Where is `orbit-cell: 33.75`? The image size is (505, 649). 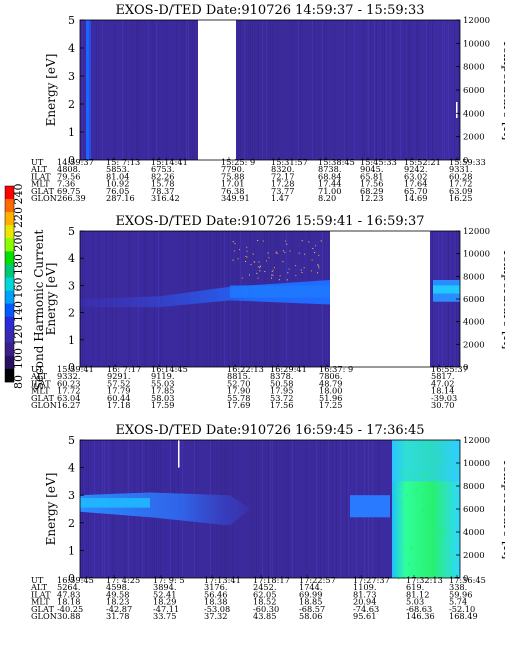
orbit-cell: 33.75 is located at coordinates (164, 616).